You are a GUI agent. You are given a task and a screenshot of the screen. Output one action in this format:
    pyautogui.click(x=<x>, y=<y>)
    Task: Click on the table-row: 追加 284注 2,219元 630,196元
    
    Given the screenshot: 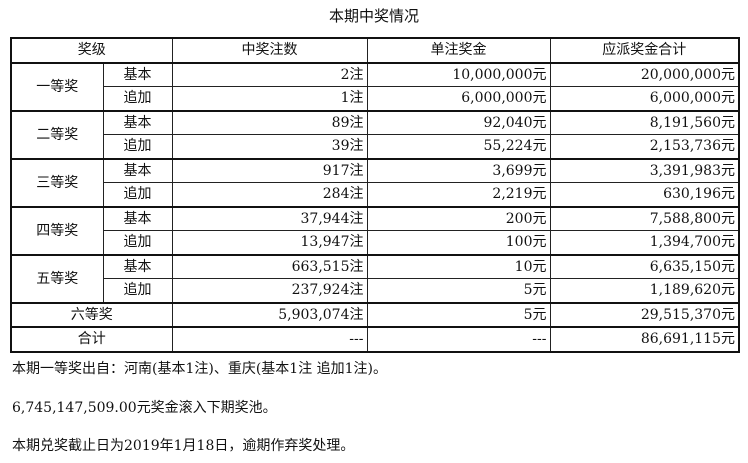 What is the action you would take?
    pyautogui.click(x=375, y=194)
    